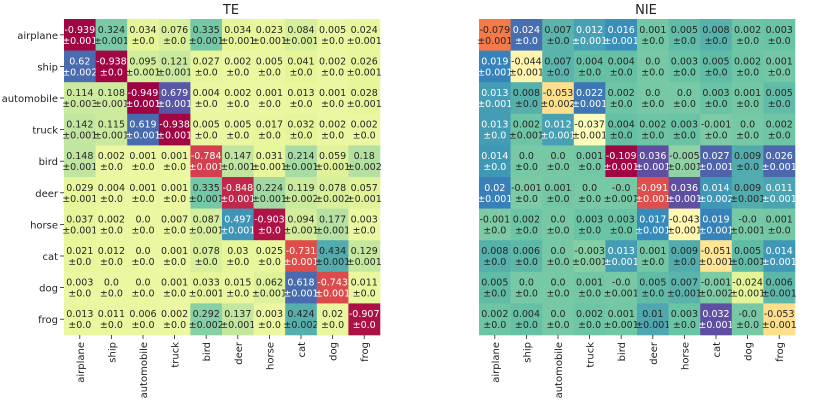 The image size is (831, 408). I want to click on te-cell-value: -0.743, so click(332, 283).